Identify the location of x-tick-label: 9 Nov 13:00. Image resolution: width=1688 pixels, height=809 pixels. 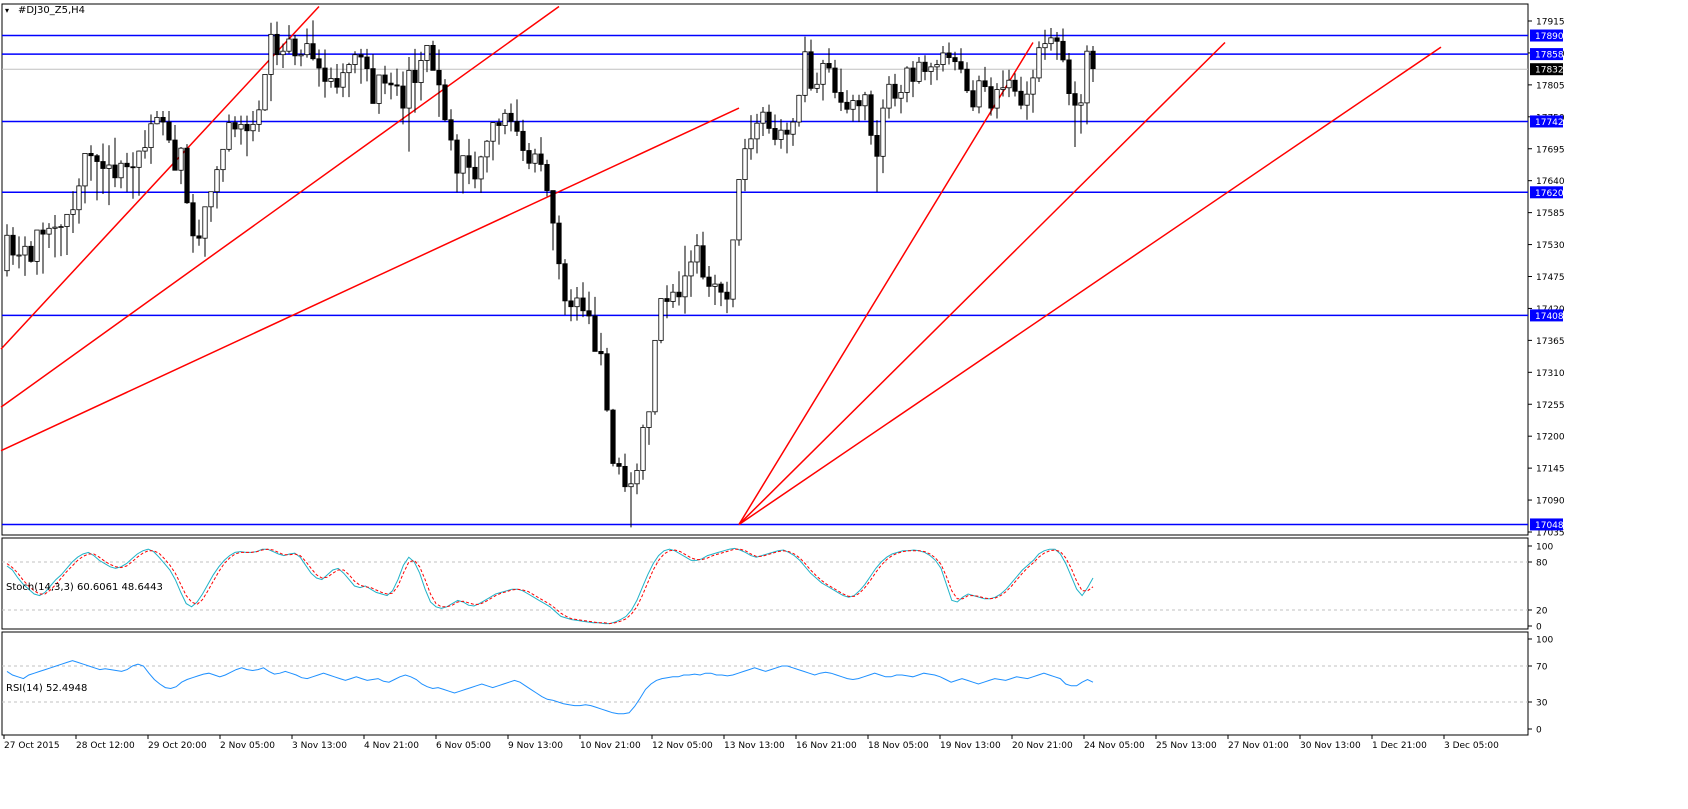
(535, 746).